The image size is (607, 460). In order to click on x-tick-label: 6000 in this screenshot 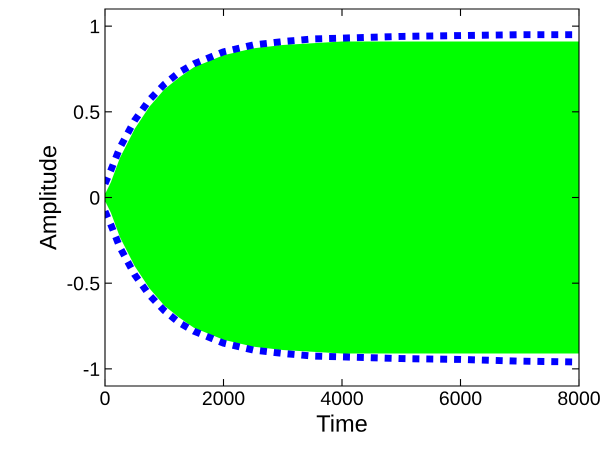, I will do `click(461, 398)`.